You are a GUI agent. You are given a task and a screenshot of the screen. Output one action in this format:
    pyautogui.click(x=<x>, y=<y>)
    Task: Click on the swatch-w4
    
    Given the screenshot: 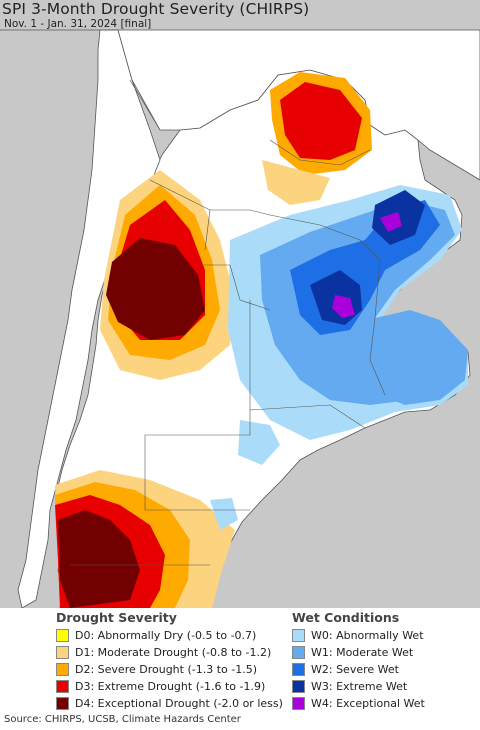 What is the action you would take?
    pyautogui.click(x=298, y=703)
    